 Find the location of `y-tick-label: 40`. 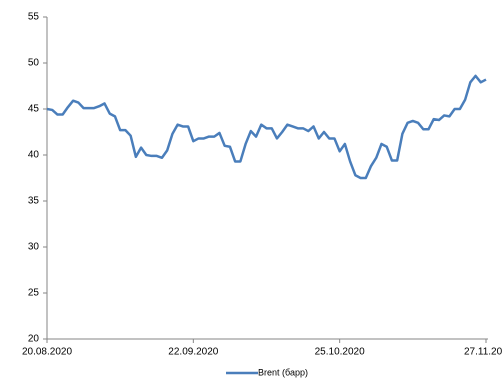

y-tick-label: 40 is located at coordinates (34, 155).